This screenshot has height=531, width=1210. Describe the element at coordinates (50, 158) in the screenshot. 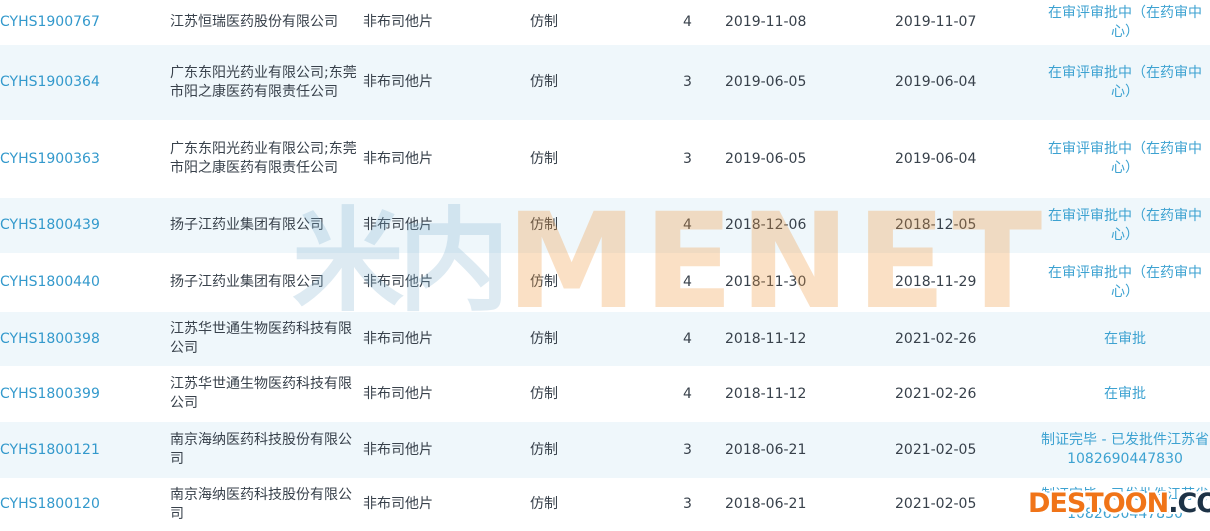

I see `acceptance-number-link: CYHS1900363` at that location.